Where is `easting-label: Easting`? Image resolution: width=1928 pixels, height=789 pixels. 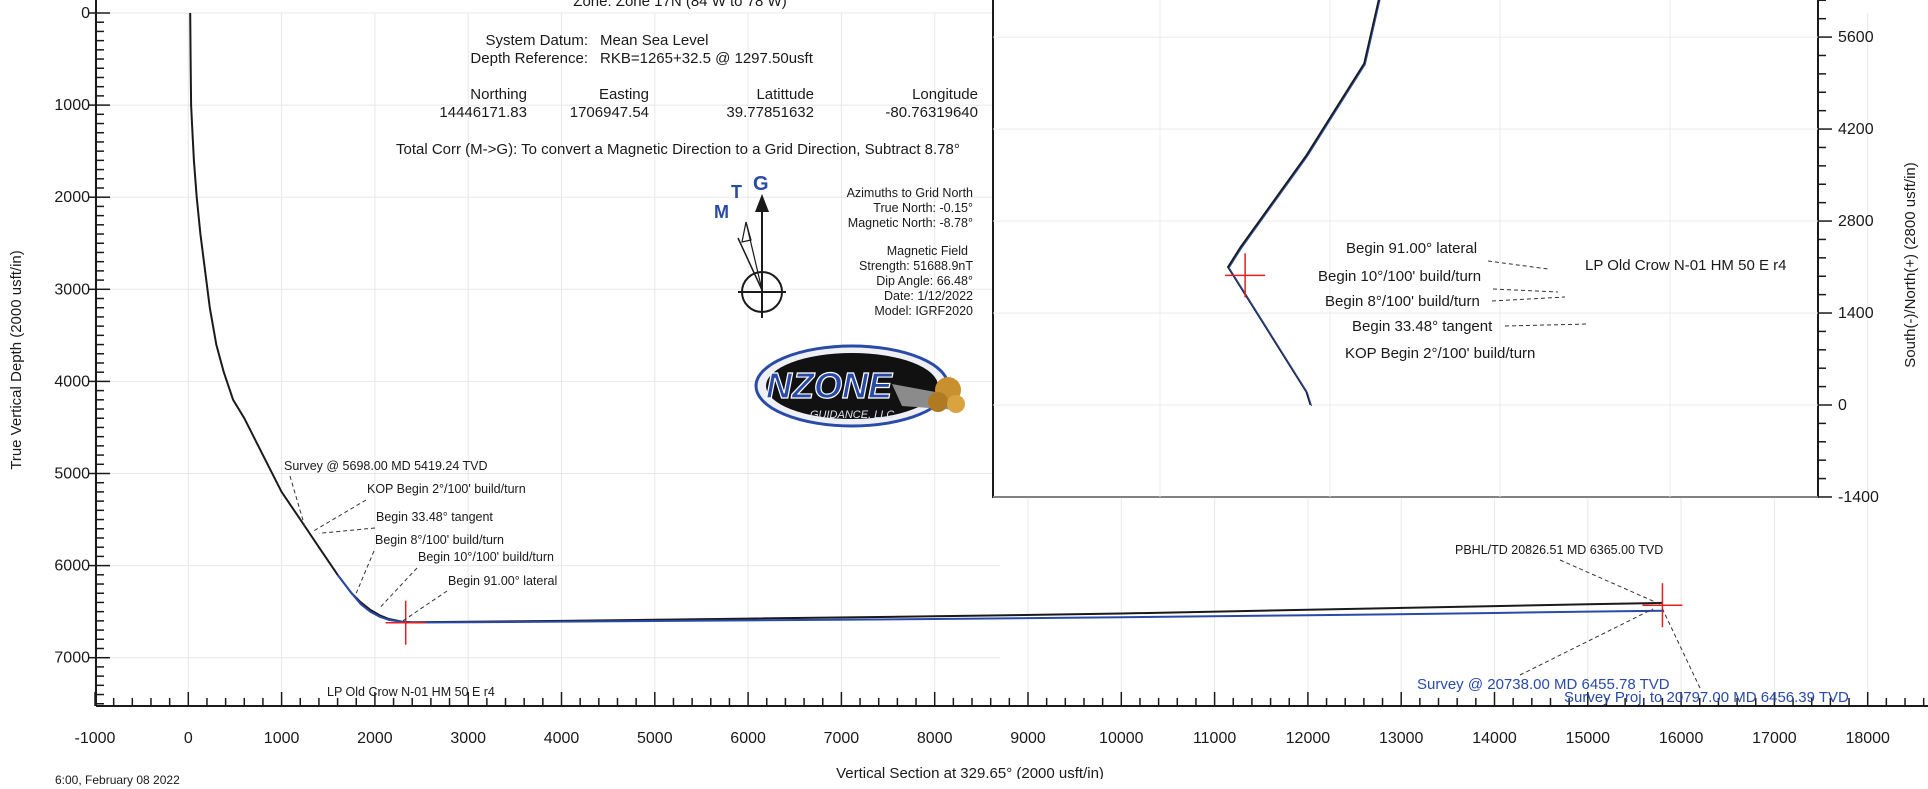
easting-label: Easting is located at coordinates (623, 94).